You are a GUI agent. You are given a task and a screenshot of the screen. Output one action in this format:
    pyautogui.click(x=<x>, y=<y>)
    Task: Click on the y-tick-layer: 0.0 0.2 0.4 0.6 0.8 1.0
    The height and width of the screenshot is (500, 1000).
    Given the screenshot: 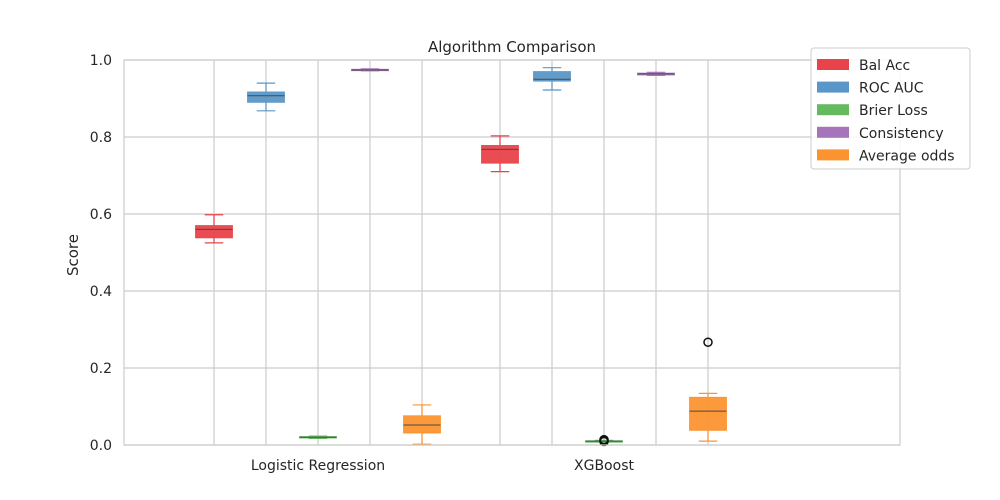 What is the action you would take?
    pyautogui.click(x=101, y=253)
    